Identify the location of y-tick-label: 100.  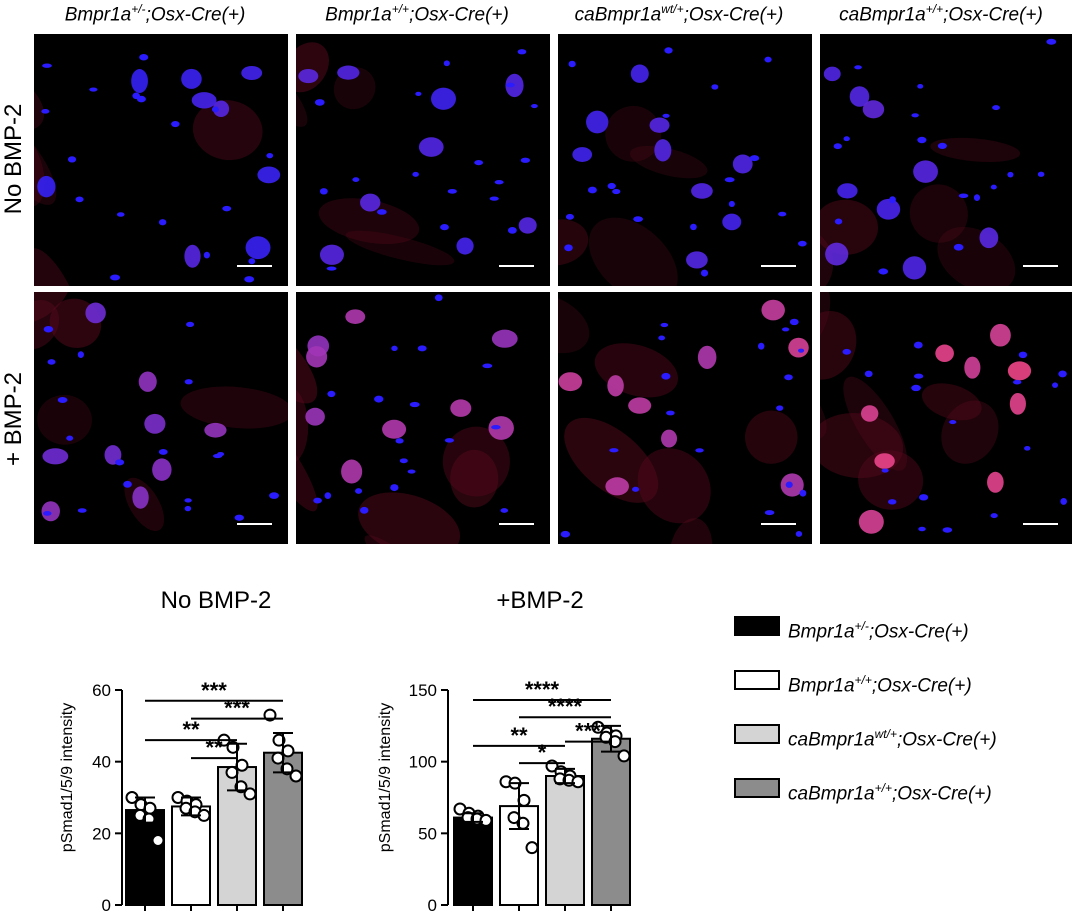
(423, 762).